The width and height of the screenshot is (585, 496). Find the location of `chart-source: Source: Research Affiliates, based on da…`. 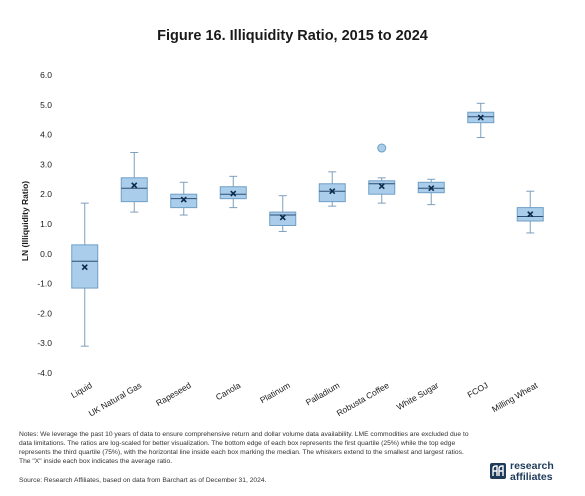

chart-source: Source: Research Affiliates, based on da… is located at coordinates (143, 480).